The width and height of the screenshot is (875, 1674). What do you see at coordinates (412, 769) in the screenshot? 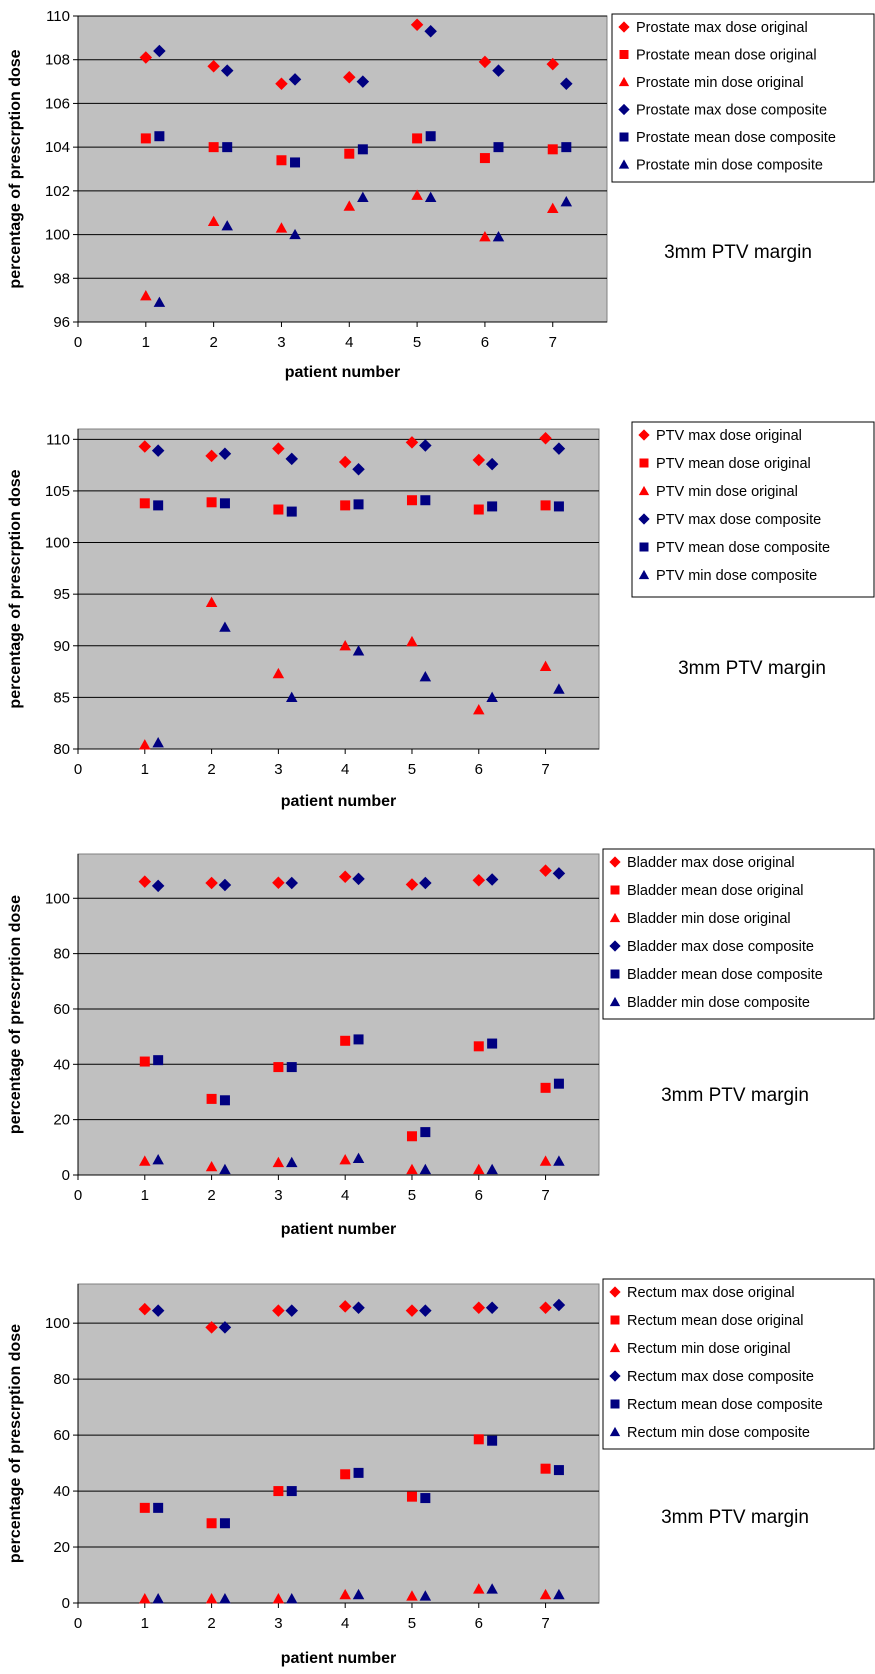
I see `x-tick-label: 5` at bounding box center [412, 769].